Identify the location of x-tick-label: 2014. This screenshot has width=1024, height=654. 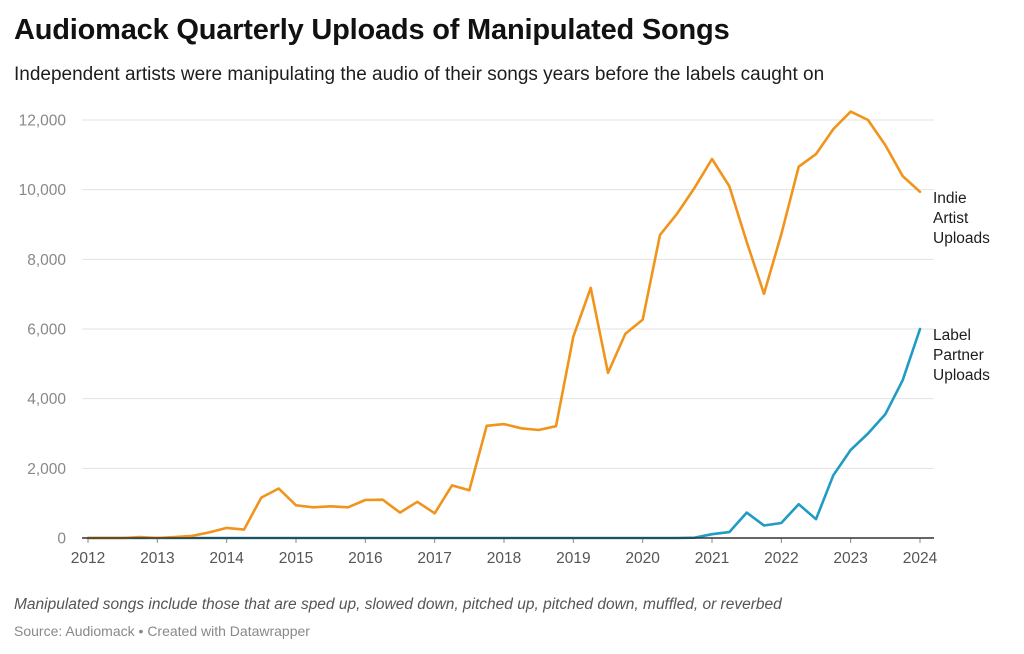
(226, 558).